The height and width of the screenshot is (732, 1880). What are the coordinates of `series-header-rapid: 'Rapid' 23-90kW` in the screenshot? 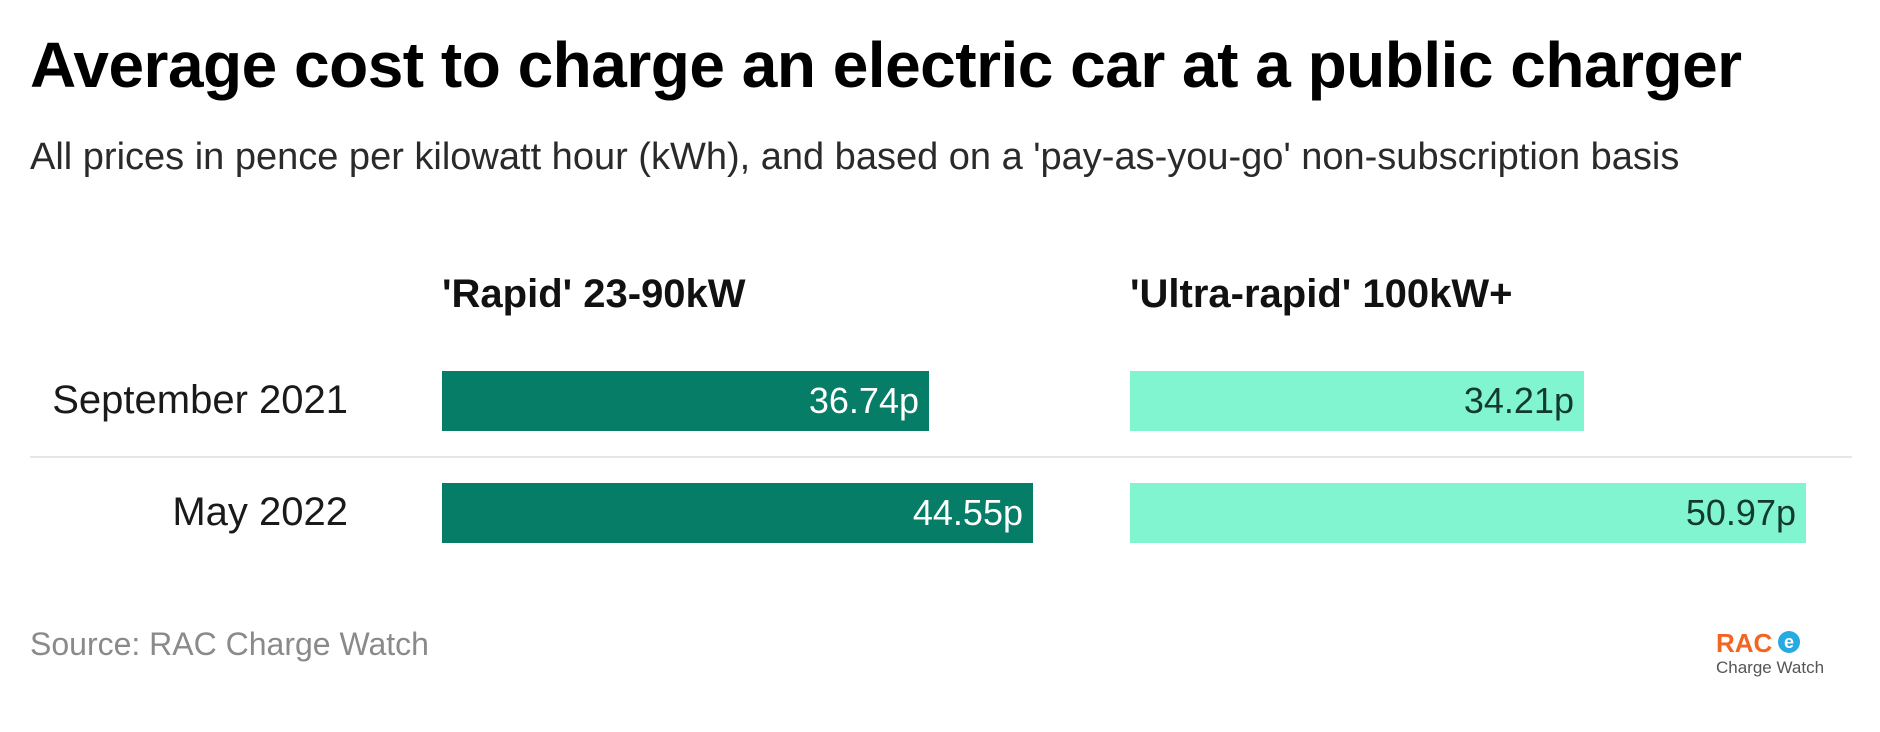 It's located at (594, 294).